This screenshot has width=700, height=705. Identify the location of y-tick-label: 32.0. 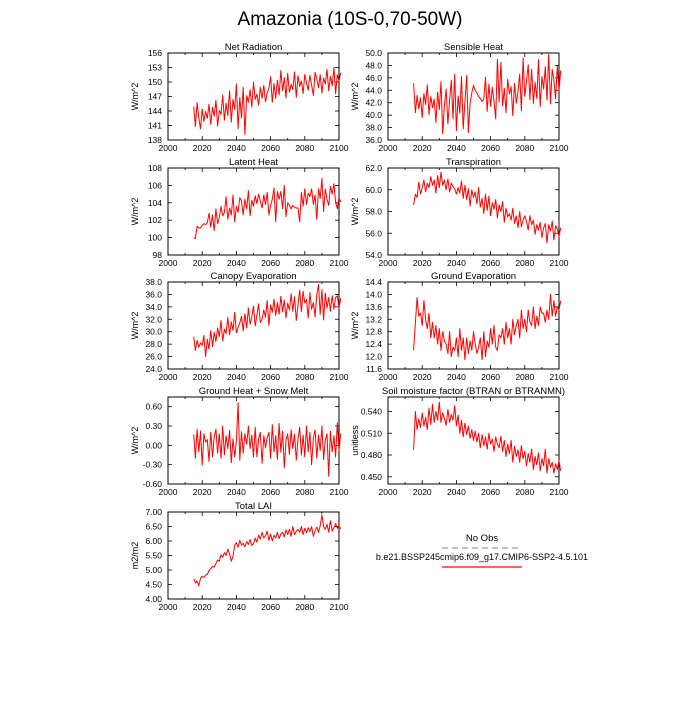
(153, 319).